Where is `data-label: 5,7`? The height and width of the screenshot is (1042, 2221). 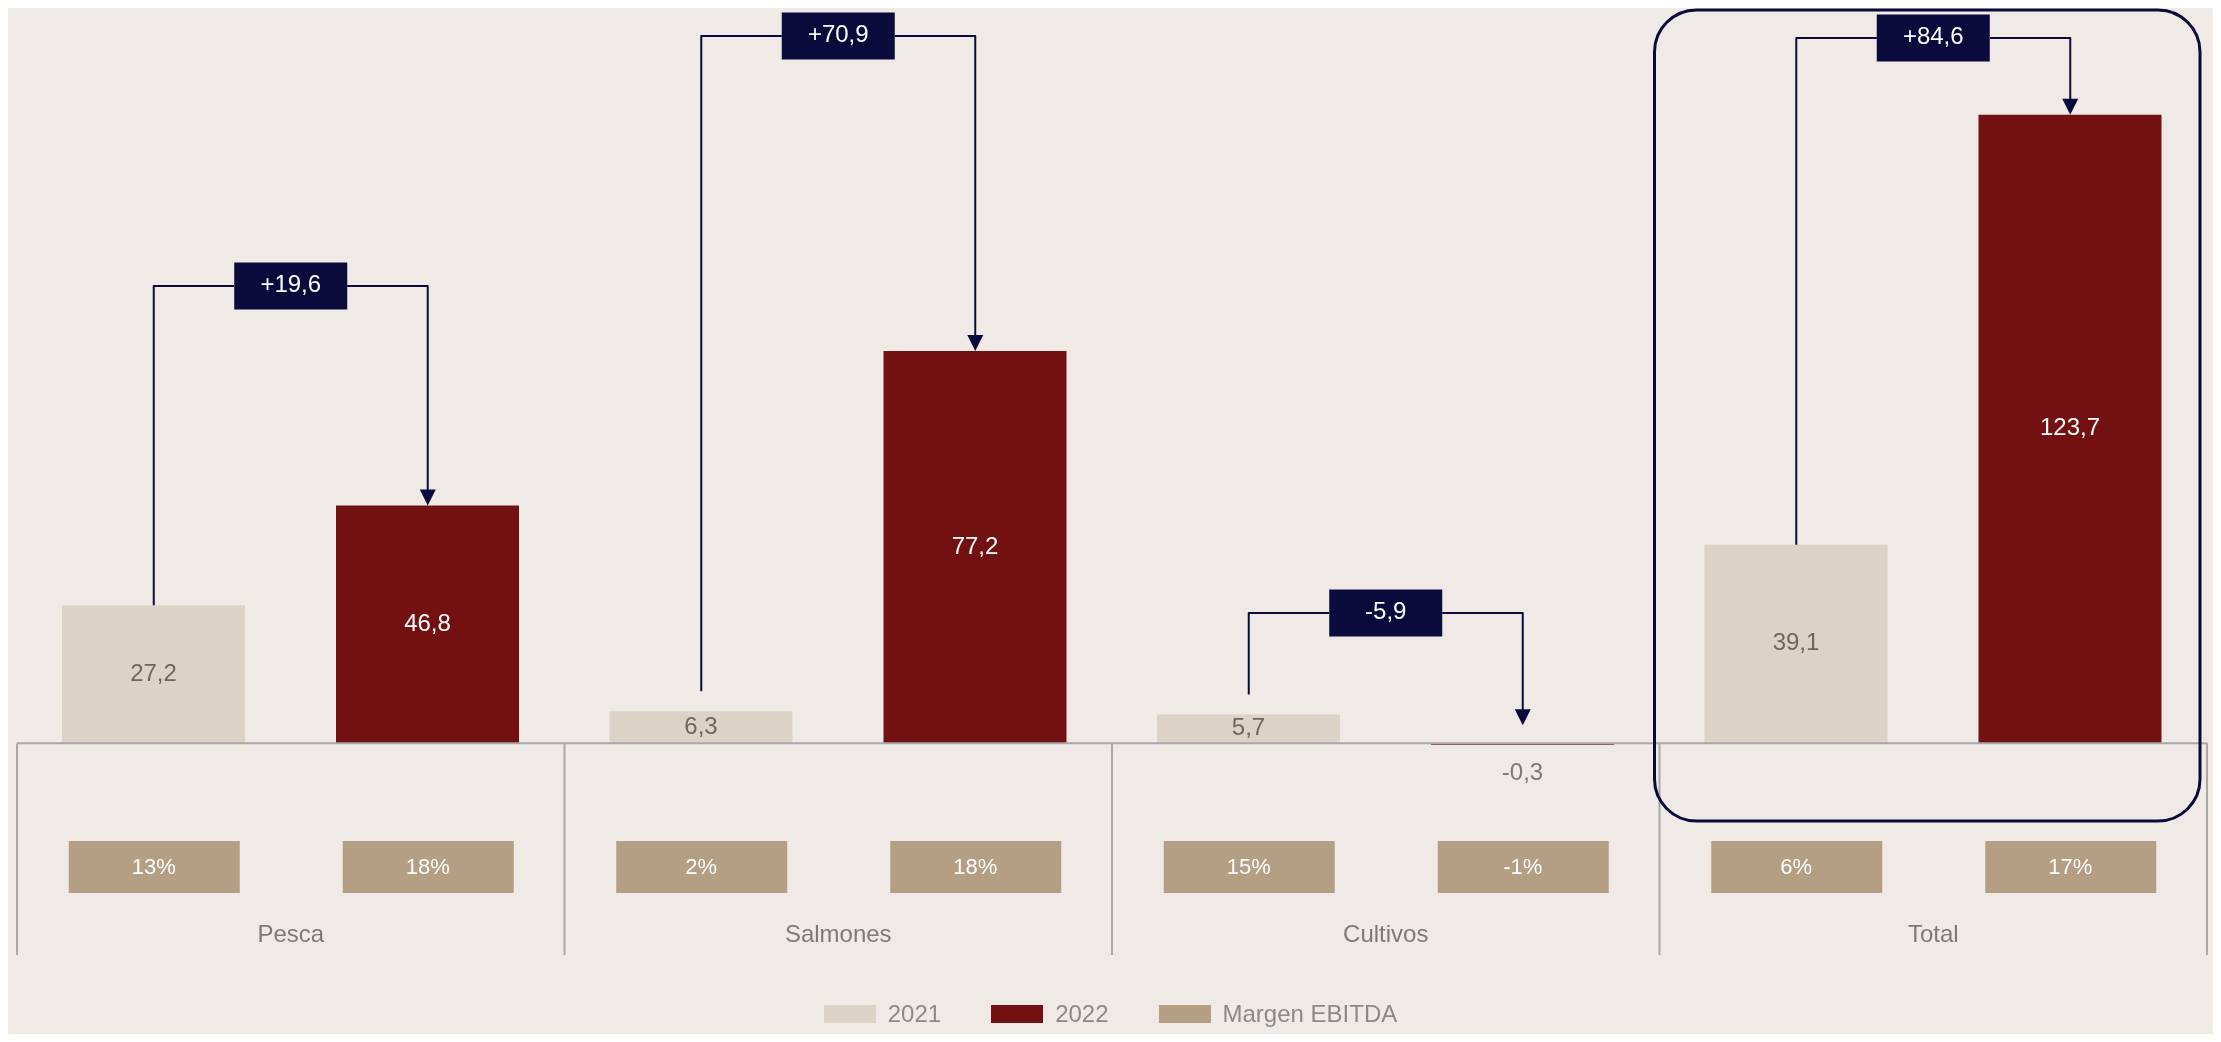
data-label: 5,7 is located at coordinates (1248, 727).